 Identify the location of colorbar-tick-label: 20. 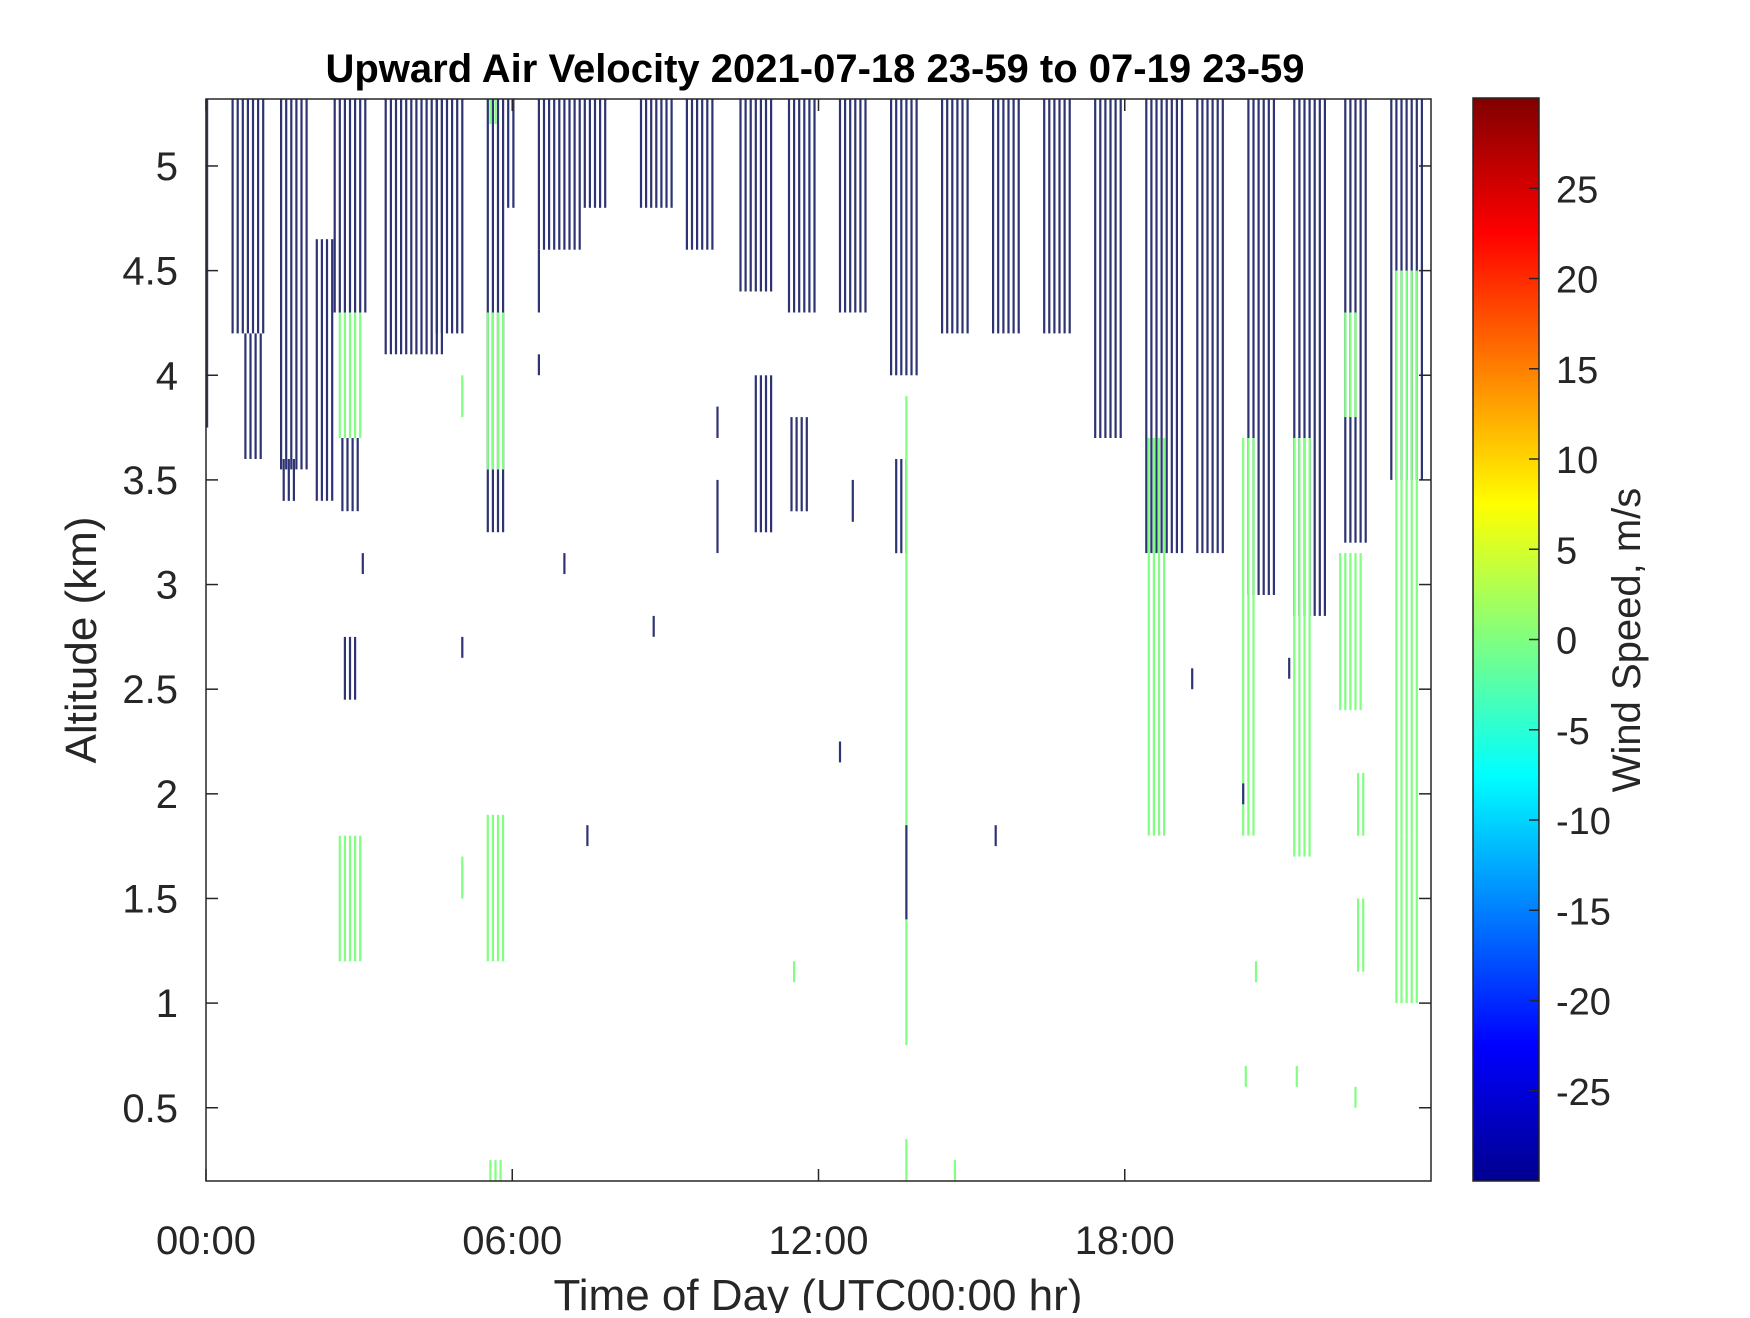
(1577, 281).